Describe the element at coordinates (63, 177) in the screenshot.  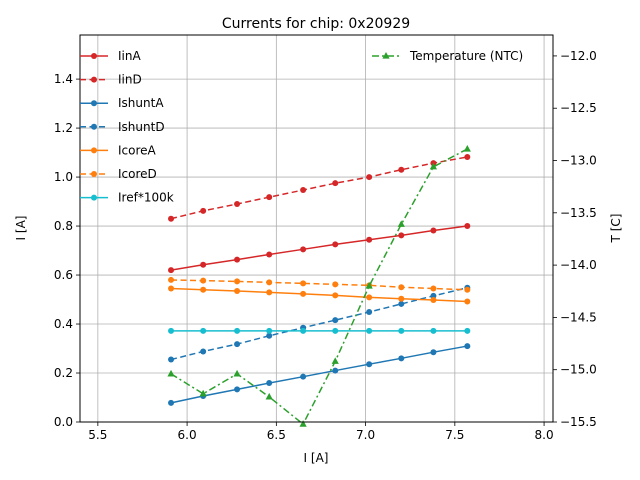
I see `y-tick-label: 1.0` at that location.